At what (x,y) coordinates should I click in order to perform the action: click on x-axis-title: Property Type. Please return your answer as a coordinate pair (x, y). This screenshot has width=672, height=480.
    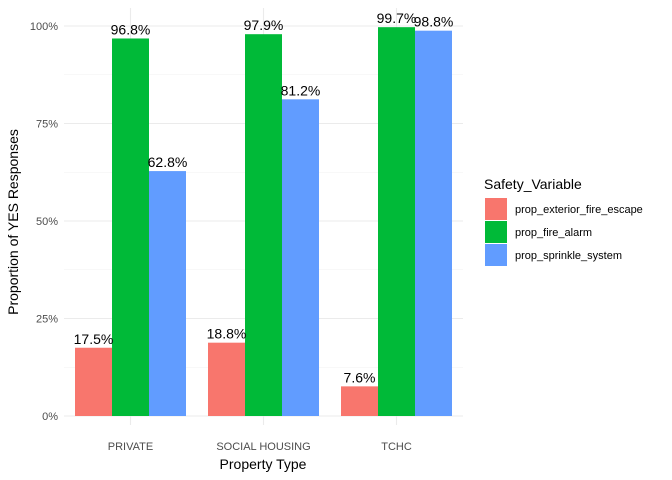
    Looking at the image, I should click on (263, 464).